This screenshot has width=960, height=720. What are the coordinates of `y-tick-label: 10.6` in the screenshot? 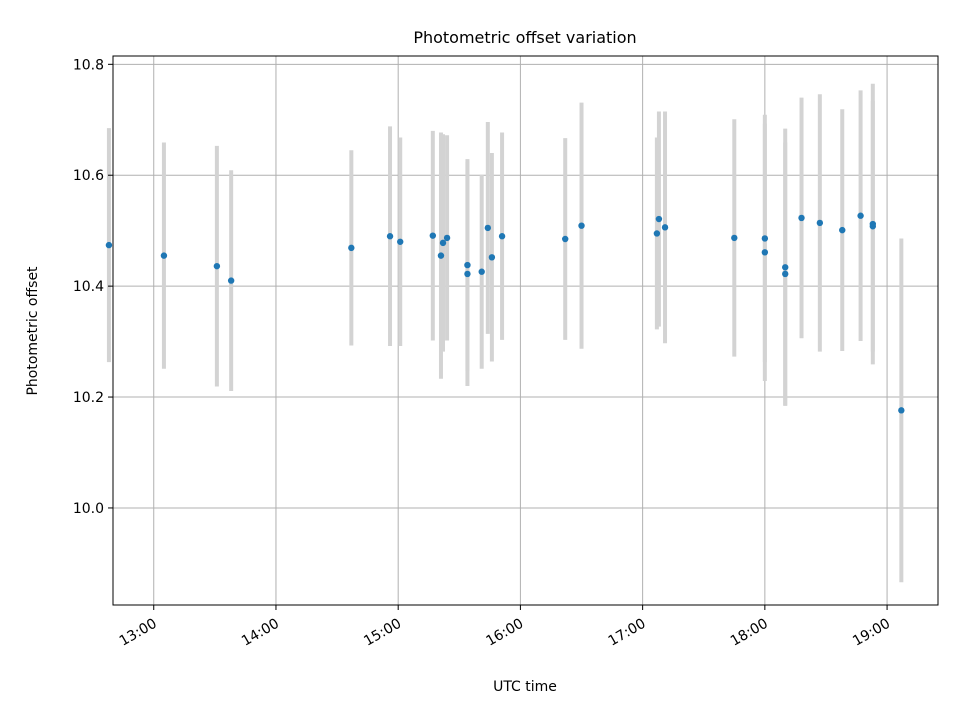 It's located at (88, 176).